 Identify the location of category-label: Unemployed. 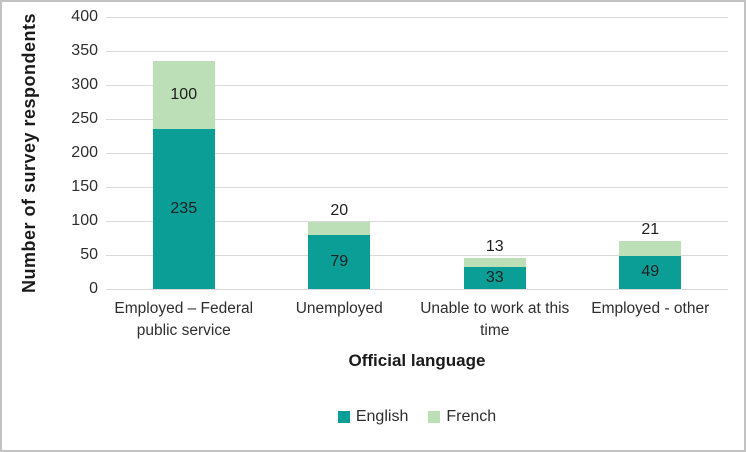
(339, 308).